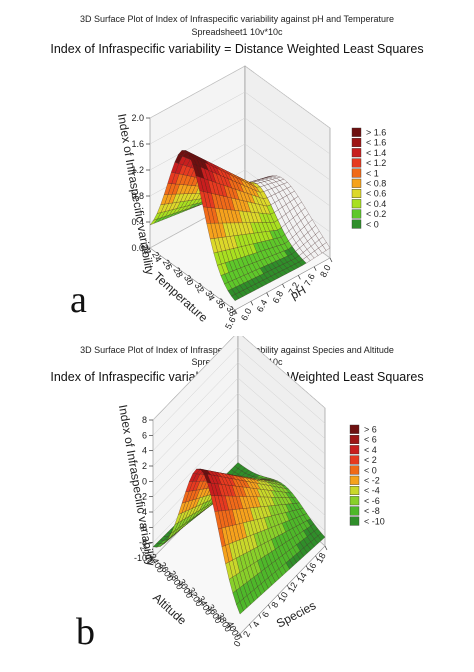 The width and height of the screenshot is (474, 672). Describe the element at coordinates (144, 466) in the screenshot. I see `z-tick-label: 2` at that location.